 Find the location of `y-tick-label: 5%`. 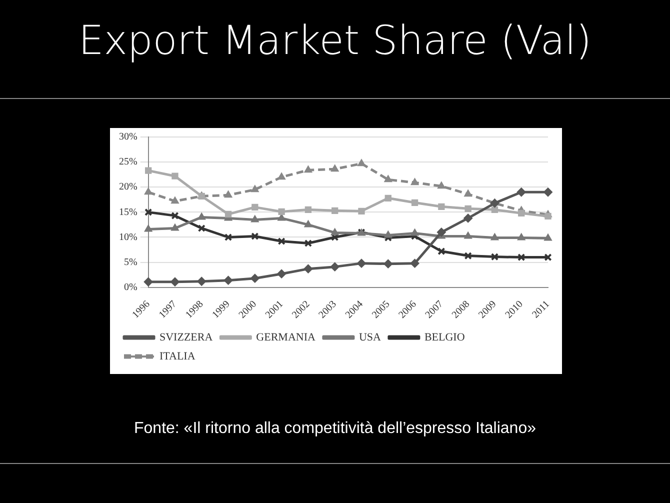

y-tick-label: 5% is located at coordinates (131, 262).